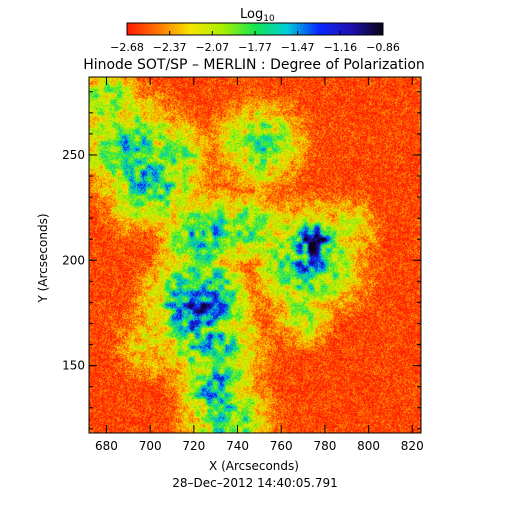 The width and height of the screenshot is (509, 517). What do you see at coordinates (193, 446) in the screenshot?
I see `x-tick-label: 720` at bounding box center [193, 446].